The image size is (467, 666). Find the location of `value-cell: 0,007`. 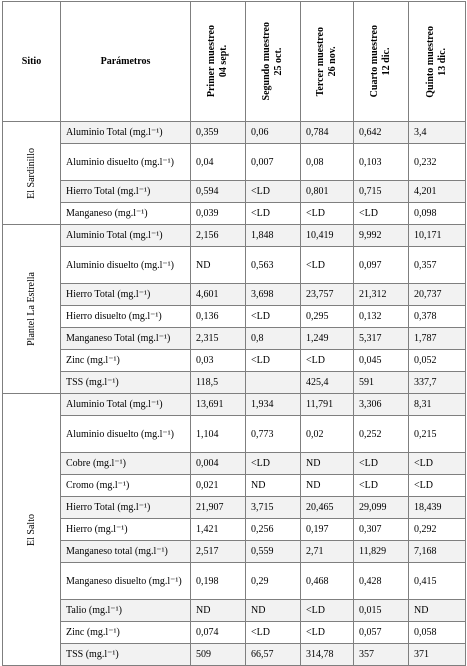

value-cell: 0,007 is located at coordinates (273, 162).